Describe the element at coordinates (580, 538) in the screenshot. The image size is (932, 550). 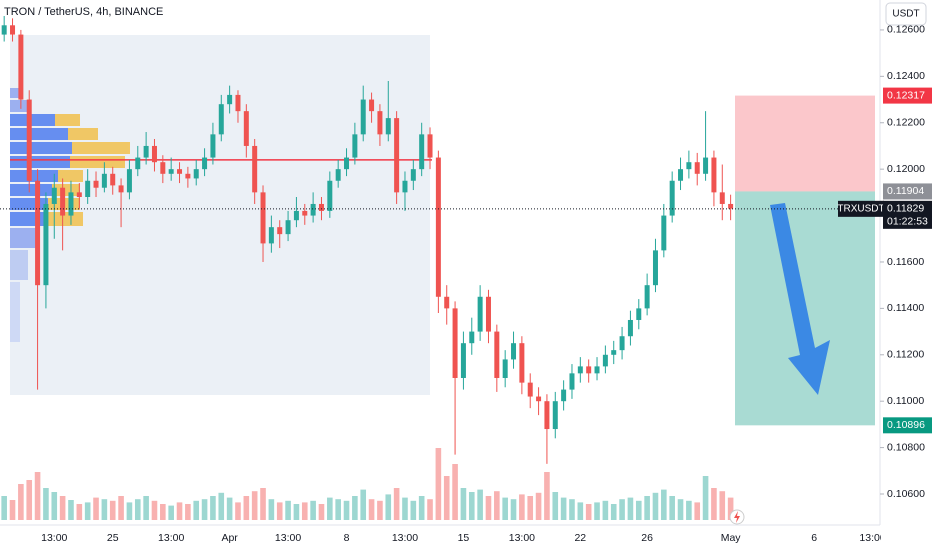
I see `x-tick-label: 22` at that location.